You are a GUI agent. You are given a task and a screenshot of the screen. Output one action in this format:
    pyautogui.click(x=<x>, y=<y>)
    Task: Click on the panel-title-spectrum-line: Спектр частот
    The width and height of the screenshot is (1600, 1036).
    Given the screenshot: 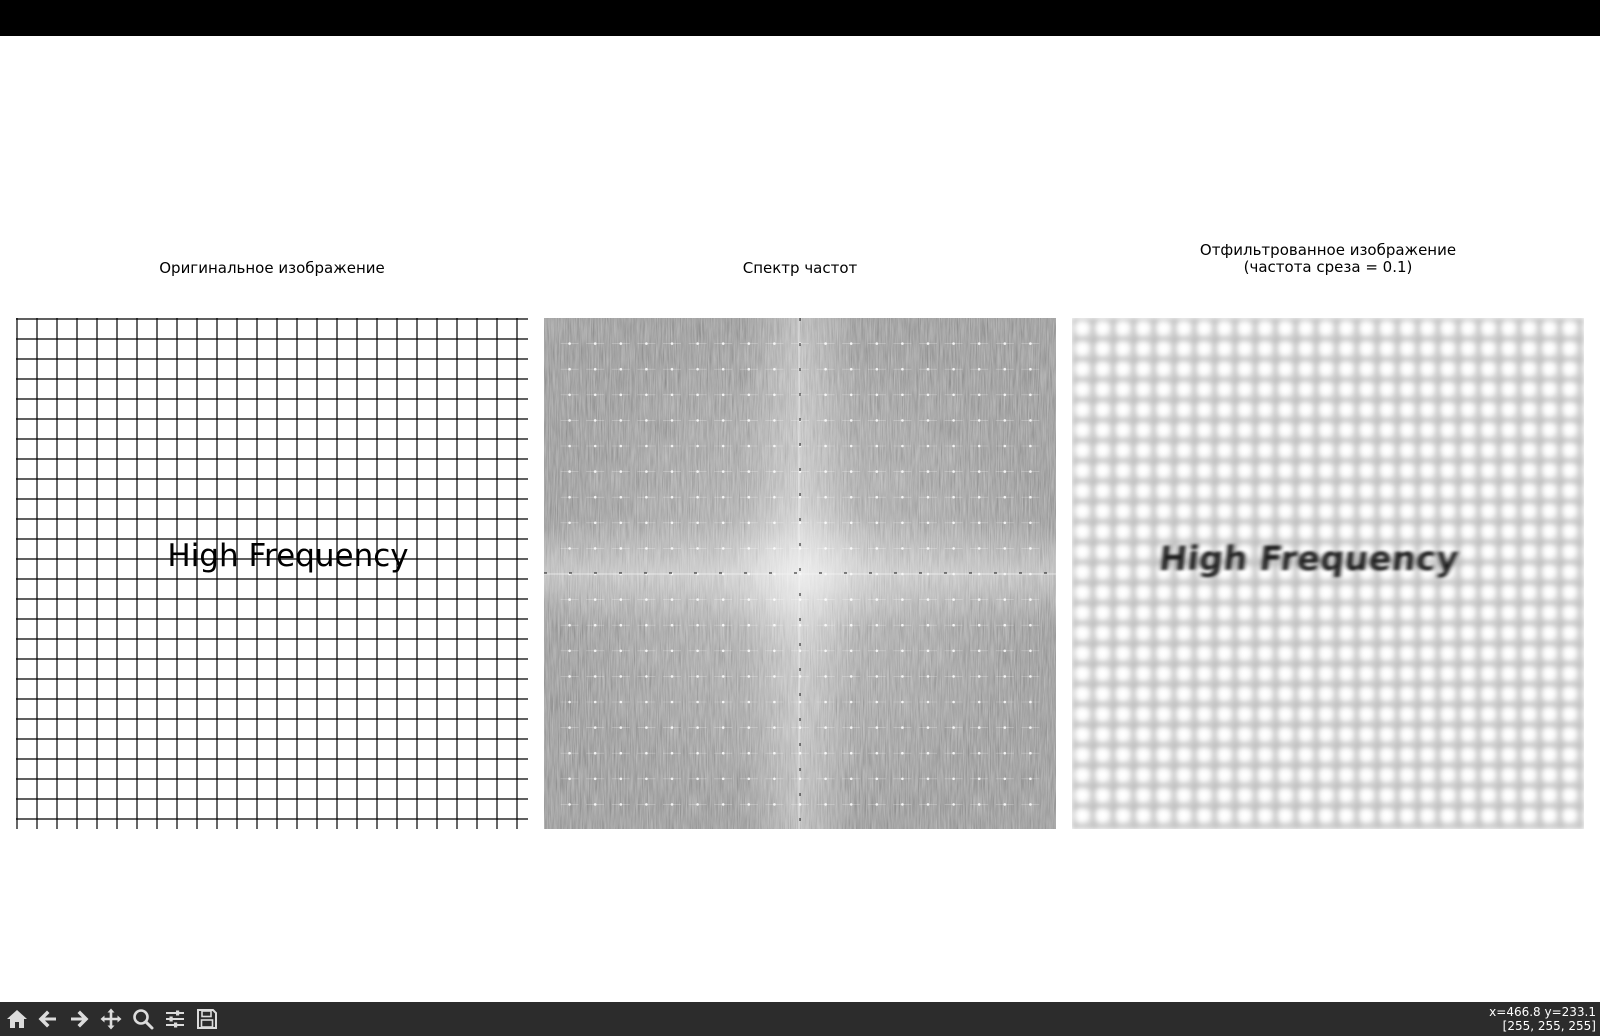 What is the action you would take?
    pyautogui.click(x=800, y=268)
    